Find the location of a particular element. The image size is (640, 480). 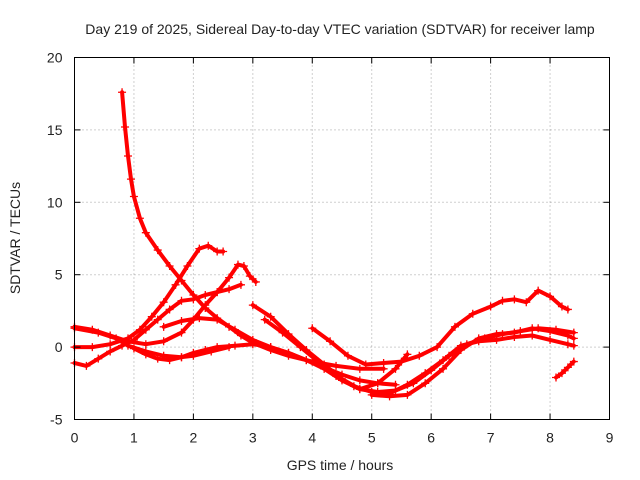

x-tick-label: 5 is located at coordinates (372, 438).